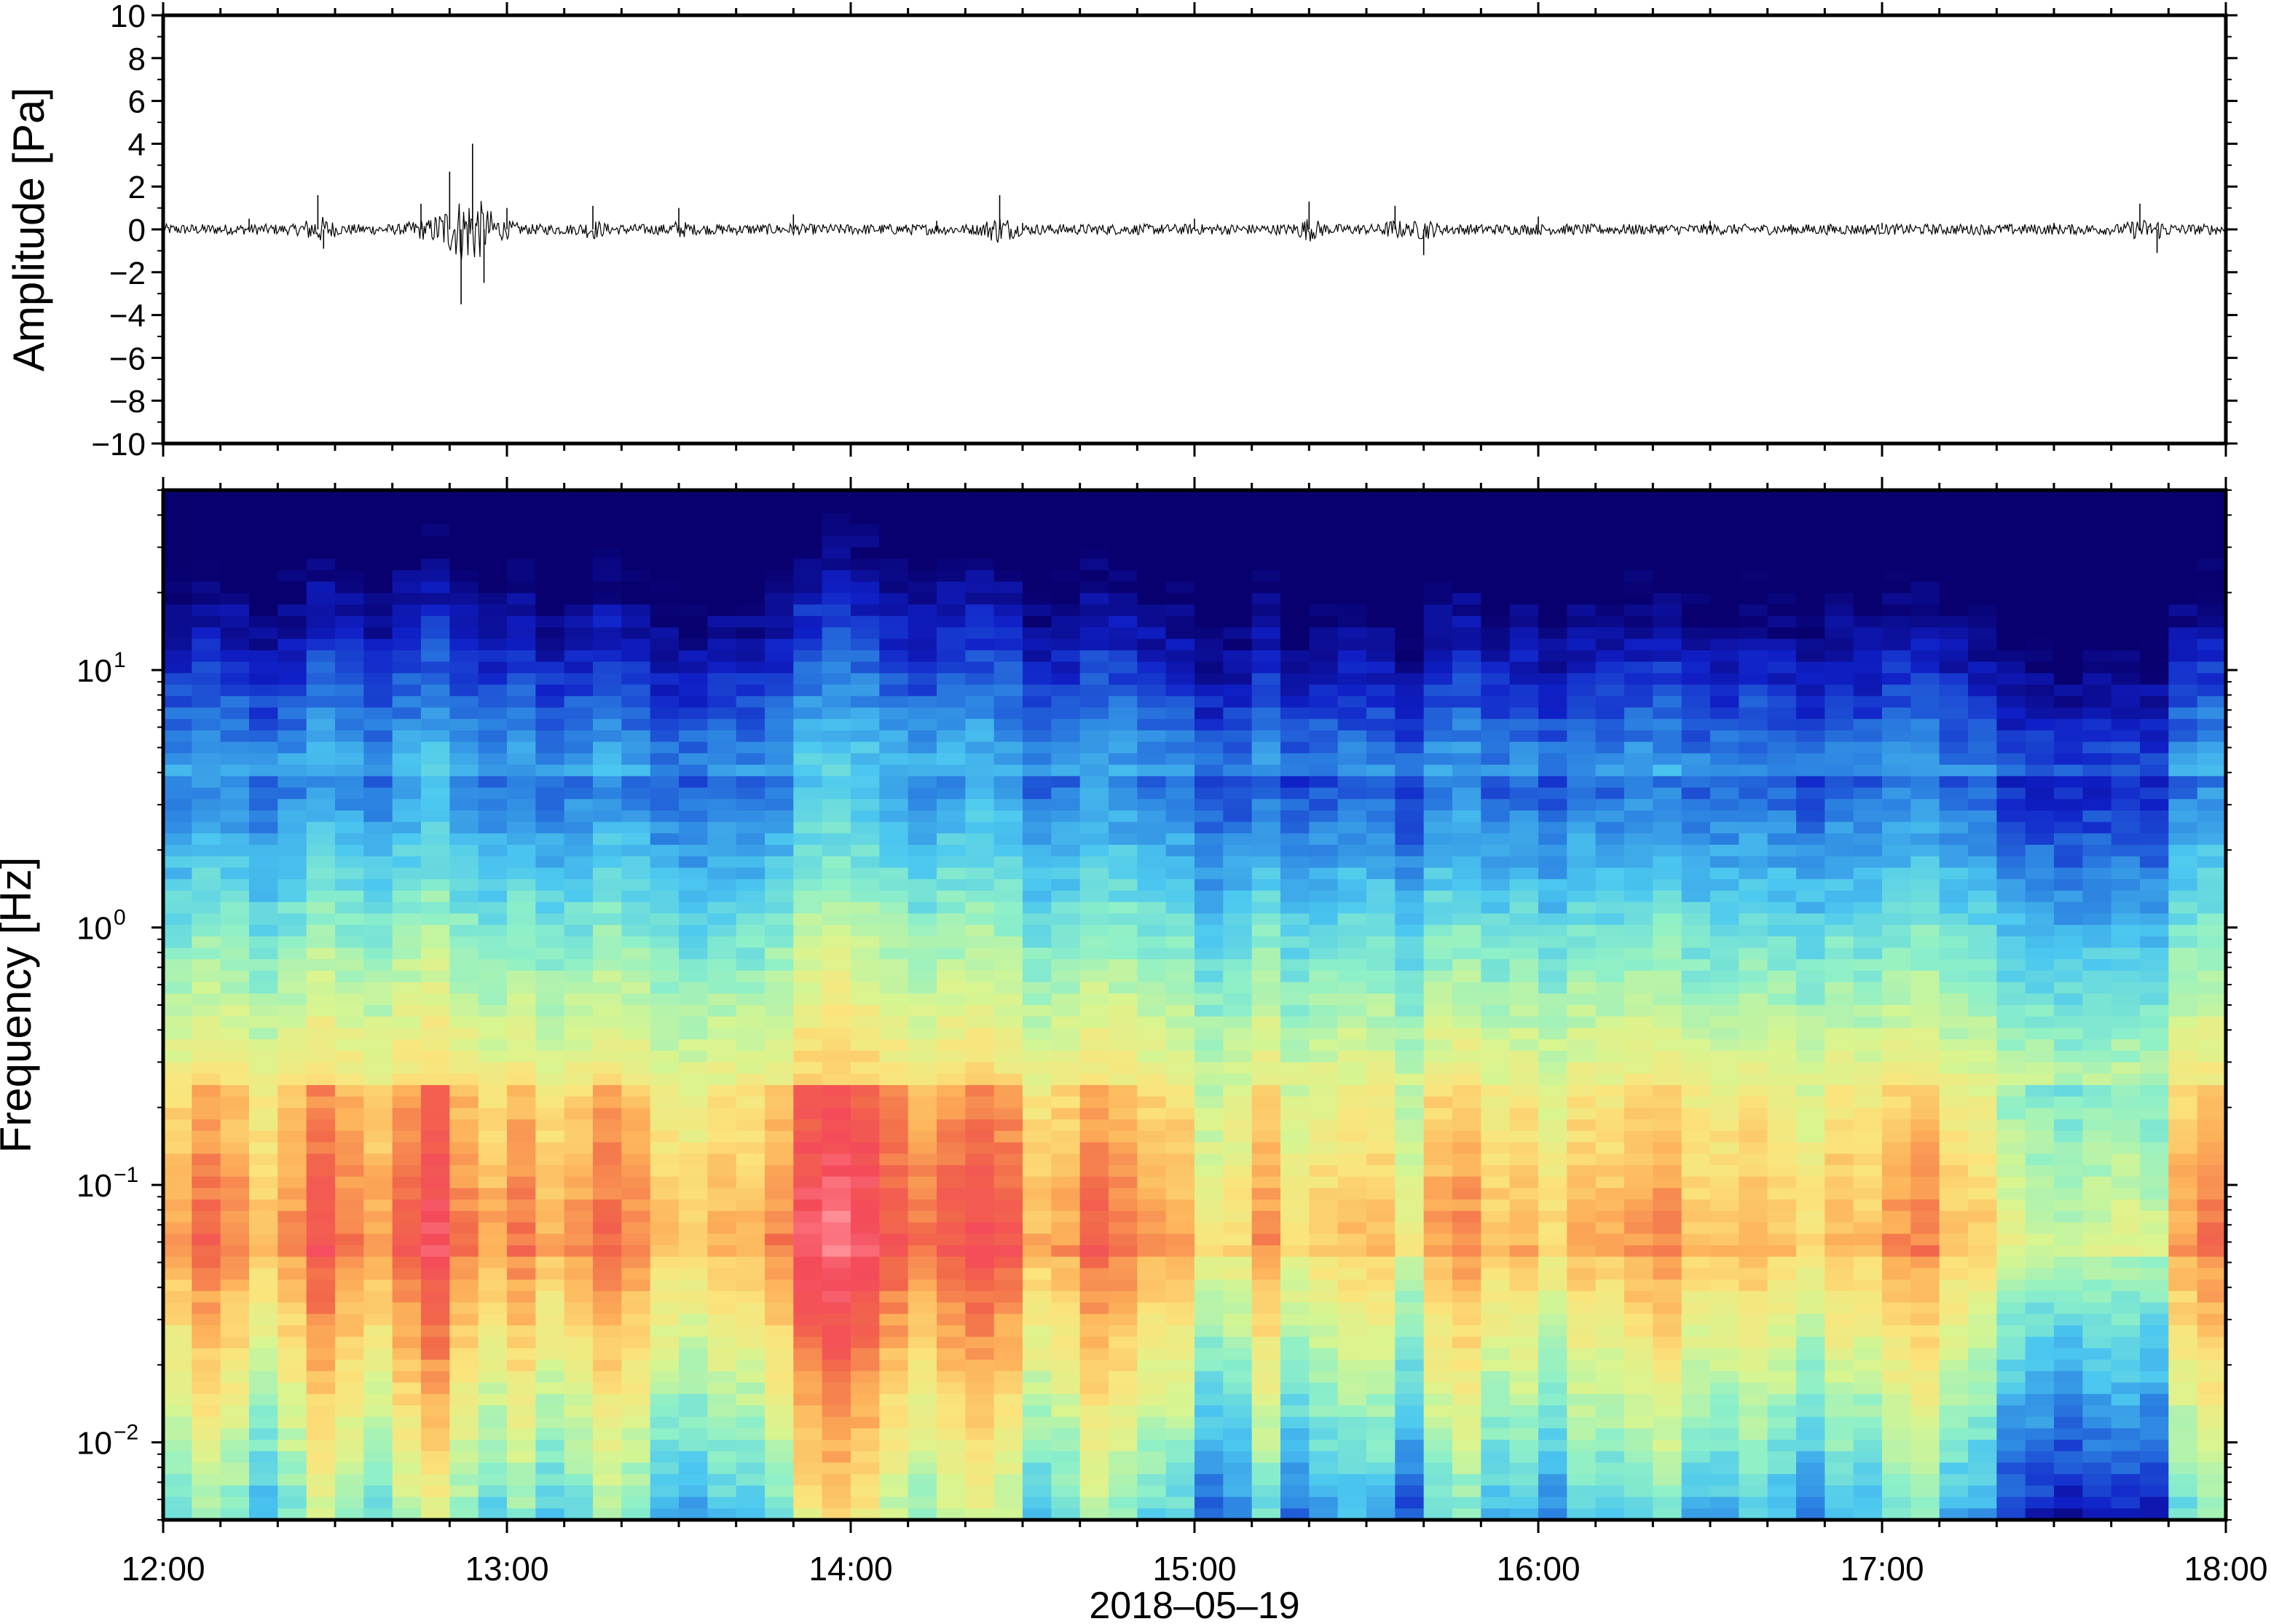 This screenshot has height=1624, width=2271. I want to click on waveform-peaks, so click(1194, 223).